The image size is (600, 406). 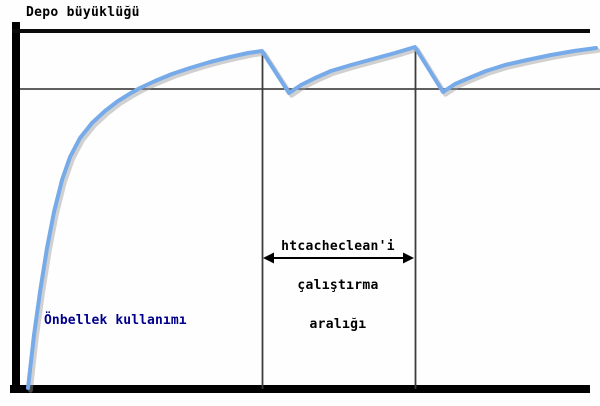 I want to click on y-axis-title: Depo büyüklüğü, so click(x=83, y=12).